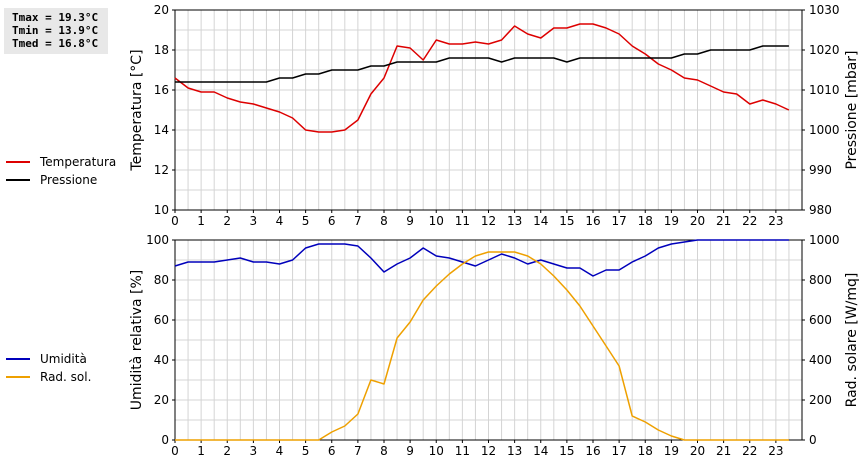  Describe the element at coordinates (161, 50) in the screenshot. I see `y-left-tick-label: 18` at that location.